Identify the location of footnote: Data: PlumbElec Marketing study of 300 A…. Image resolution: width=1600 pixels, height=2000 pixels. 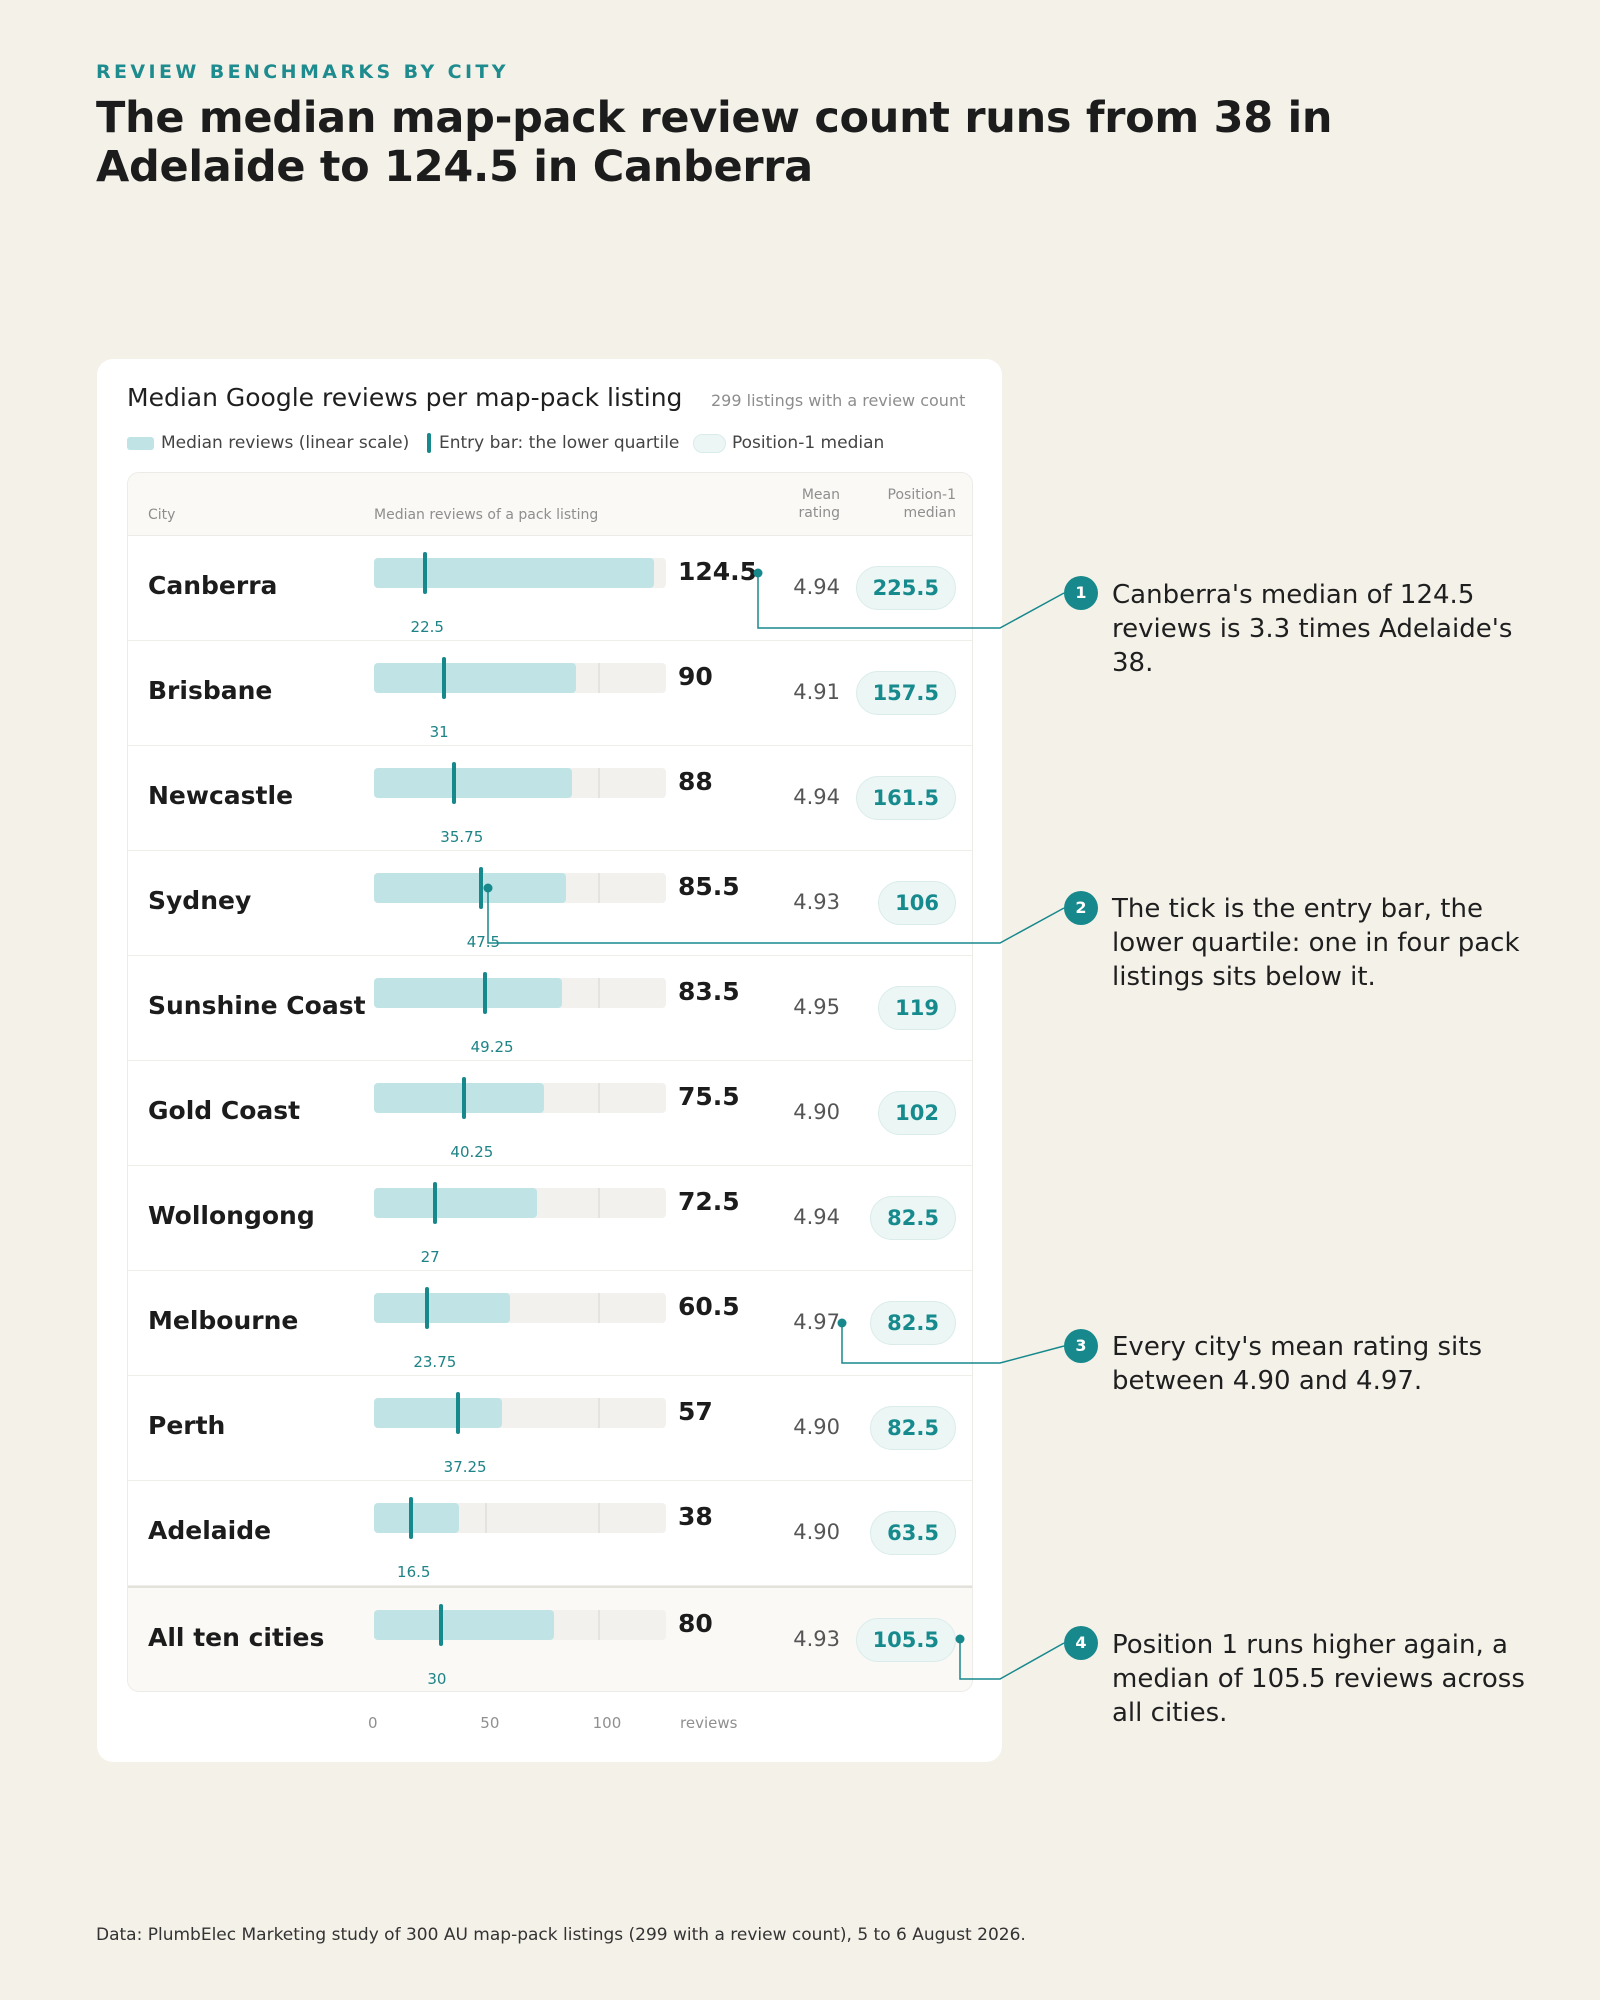
(561, 1935).